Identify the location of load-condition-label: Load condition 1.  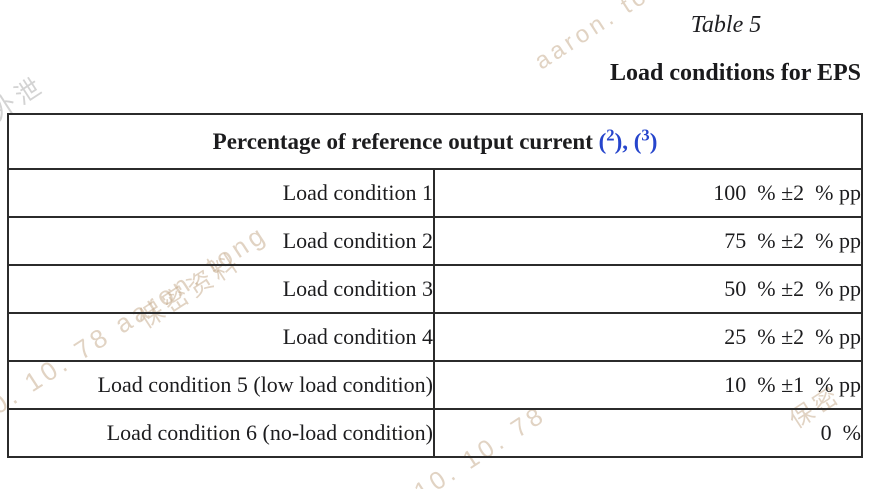
(221, 193).